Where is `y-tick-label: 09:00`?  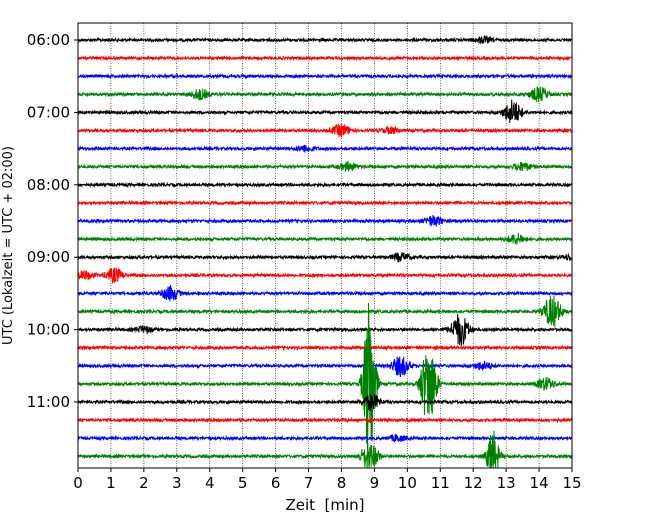
y-tick-label: 09:00 is located at coordinates (48, 257).